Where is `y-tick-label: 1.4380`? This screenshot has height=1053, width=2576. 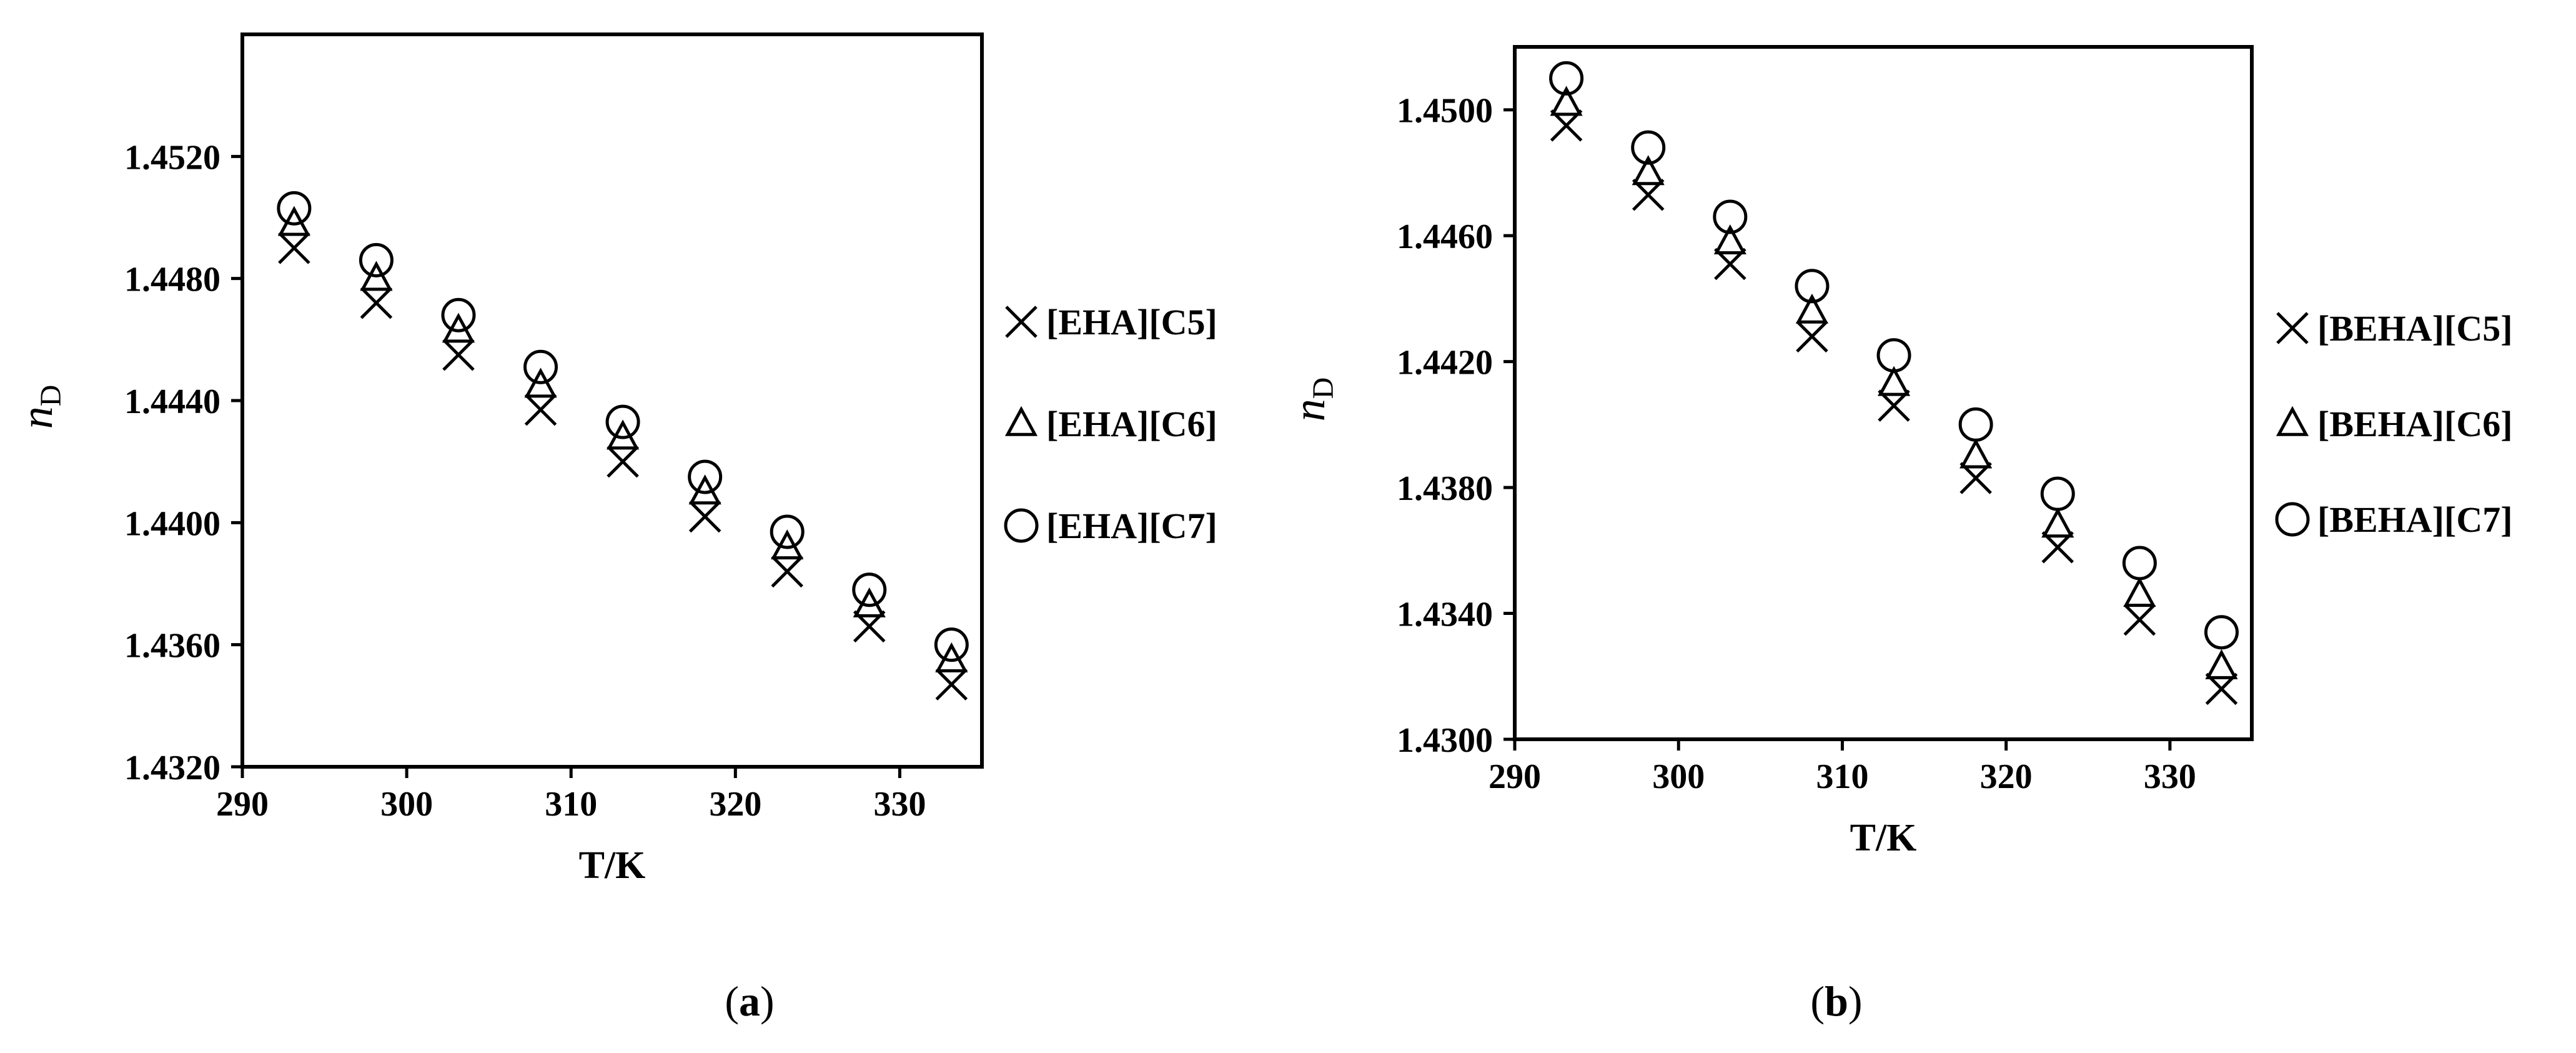 y-tick-label: 1.4380 is located at coordinates (1445, 488).